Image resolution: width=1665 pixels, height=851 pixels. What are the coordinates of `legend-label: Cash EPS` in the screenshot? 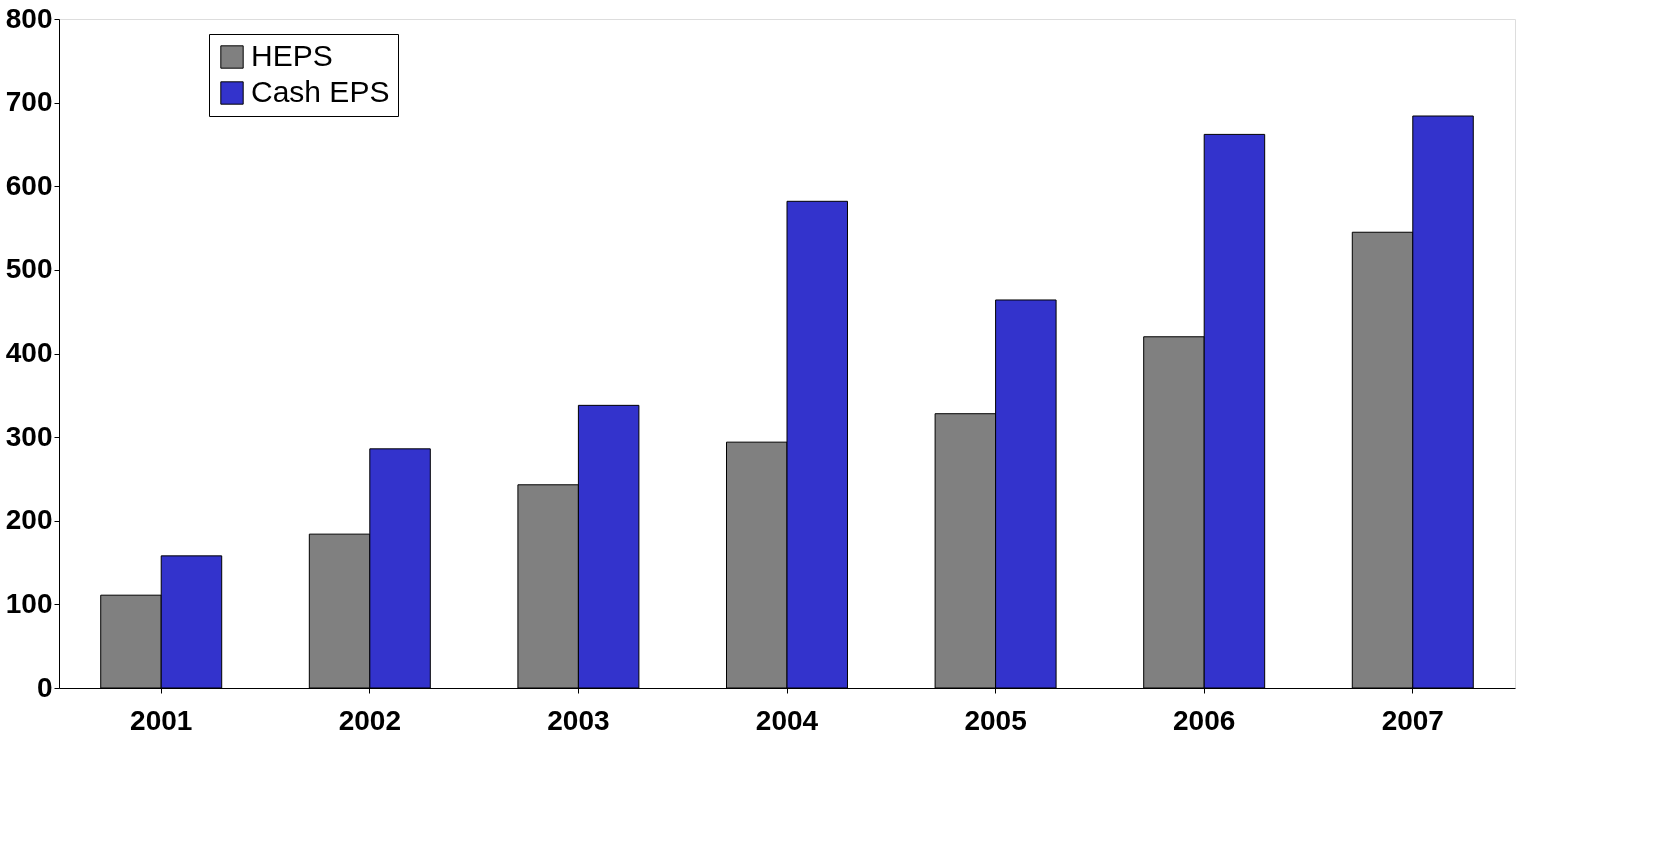 It's located at (320, 91).